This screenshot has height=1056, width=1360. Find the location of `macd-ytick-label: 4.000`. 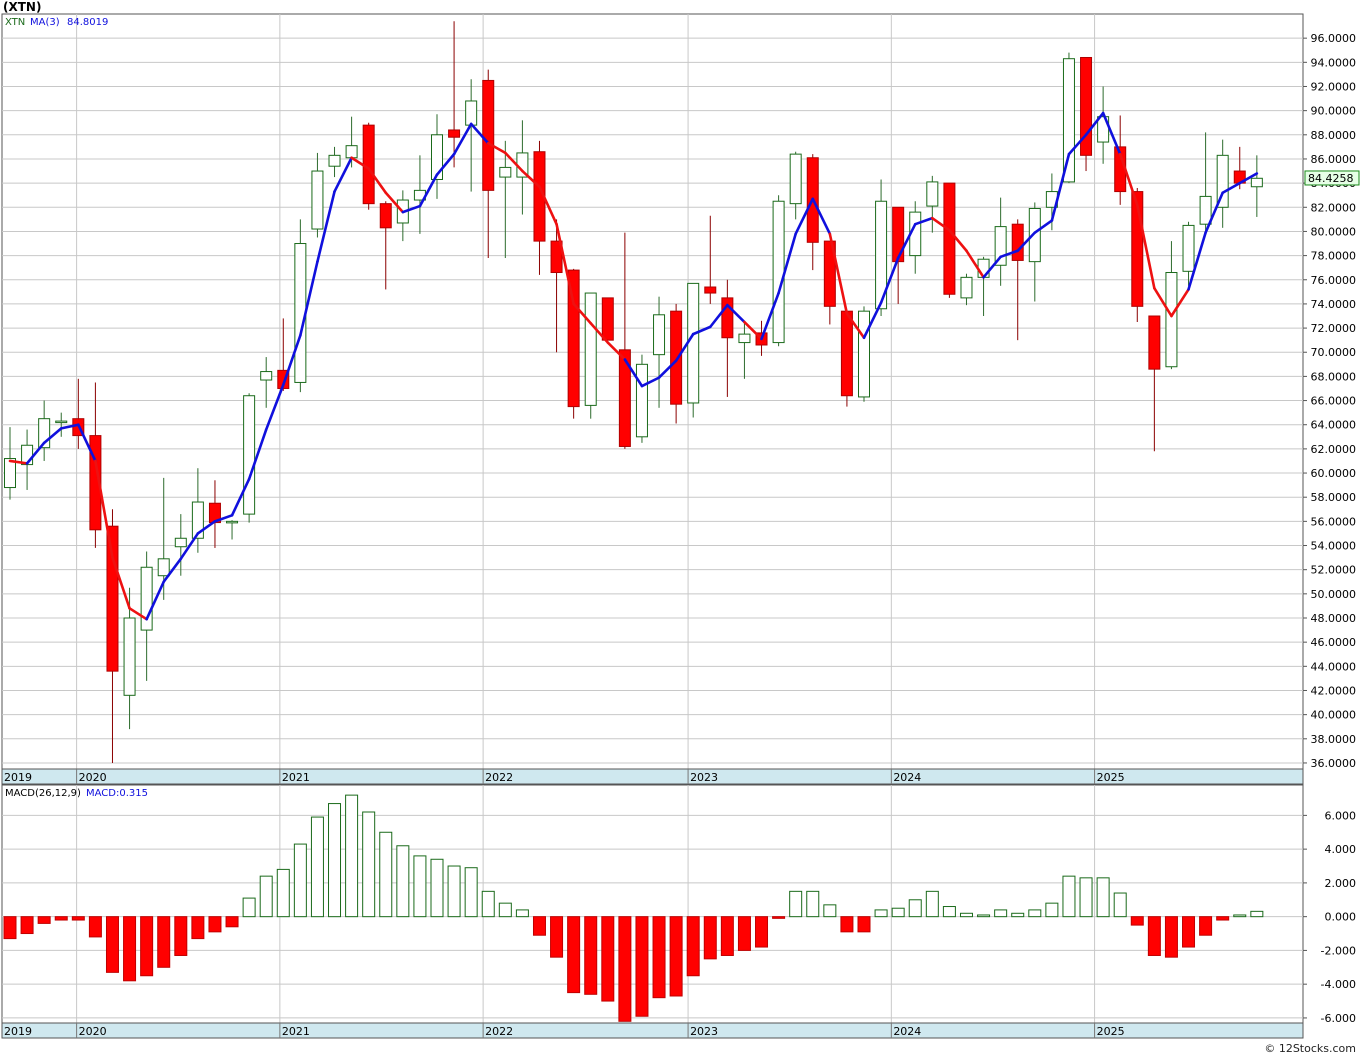

macd-ytick-label: 4.000 is located at coordinates (1341, 849).